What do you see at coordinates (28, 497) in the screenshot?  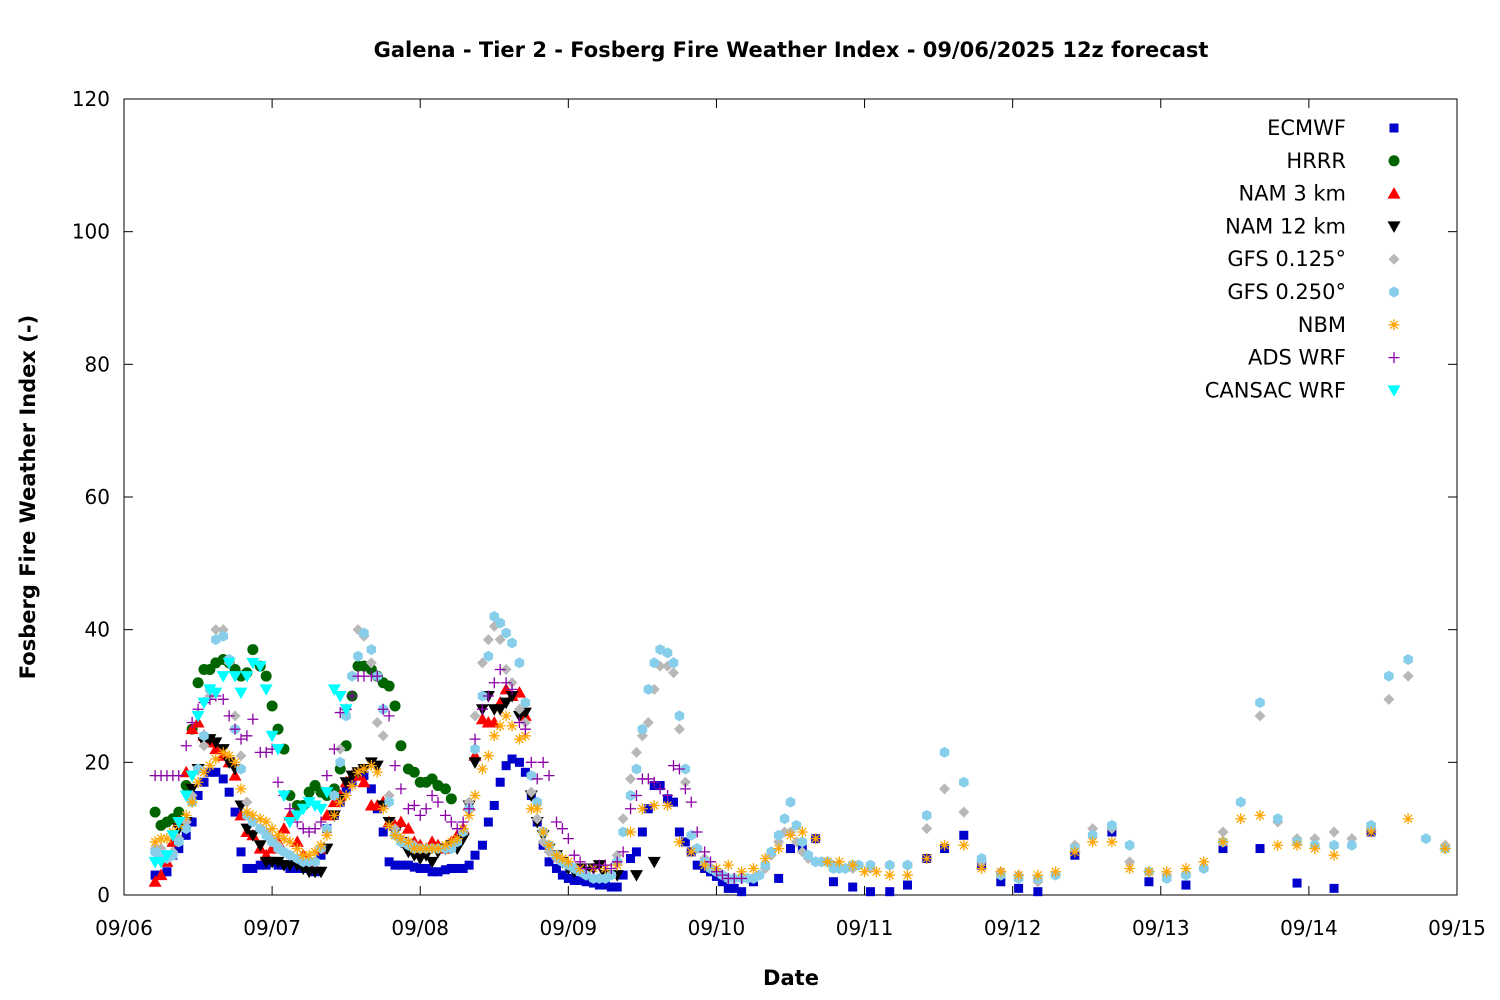 I see `y-axis-label: Fosberg Fire Weather Index (-)` at bounding box center [28, 497].